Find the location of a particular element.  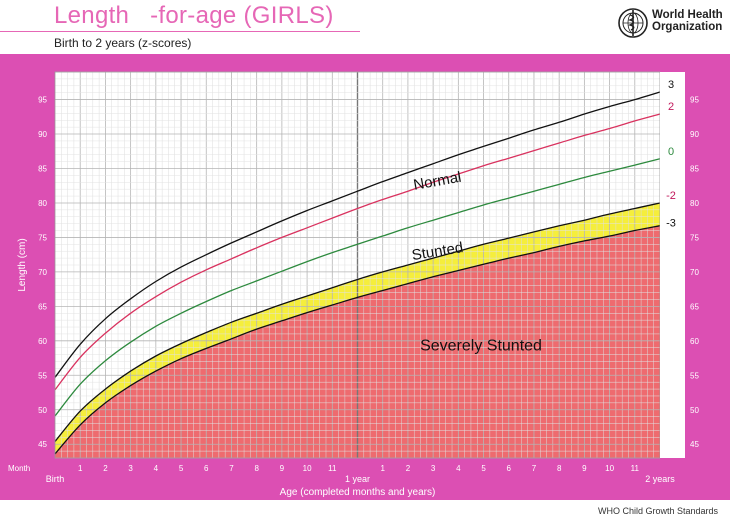

y-tick-label-left: 60 is located at coordinates (42, 341).